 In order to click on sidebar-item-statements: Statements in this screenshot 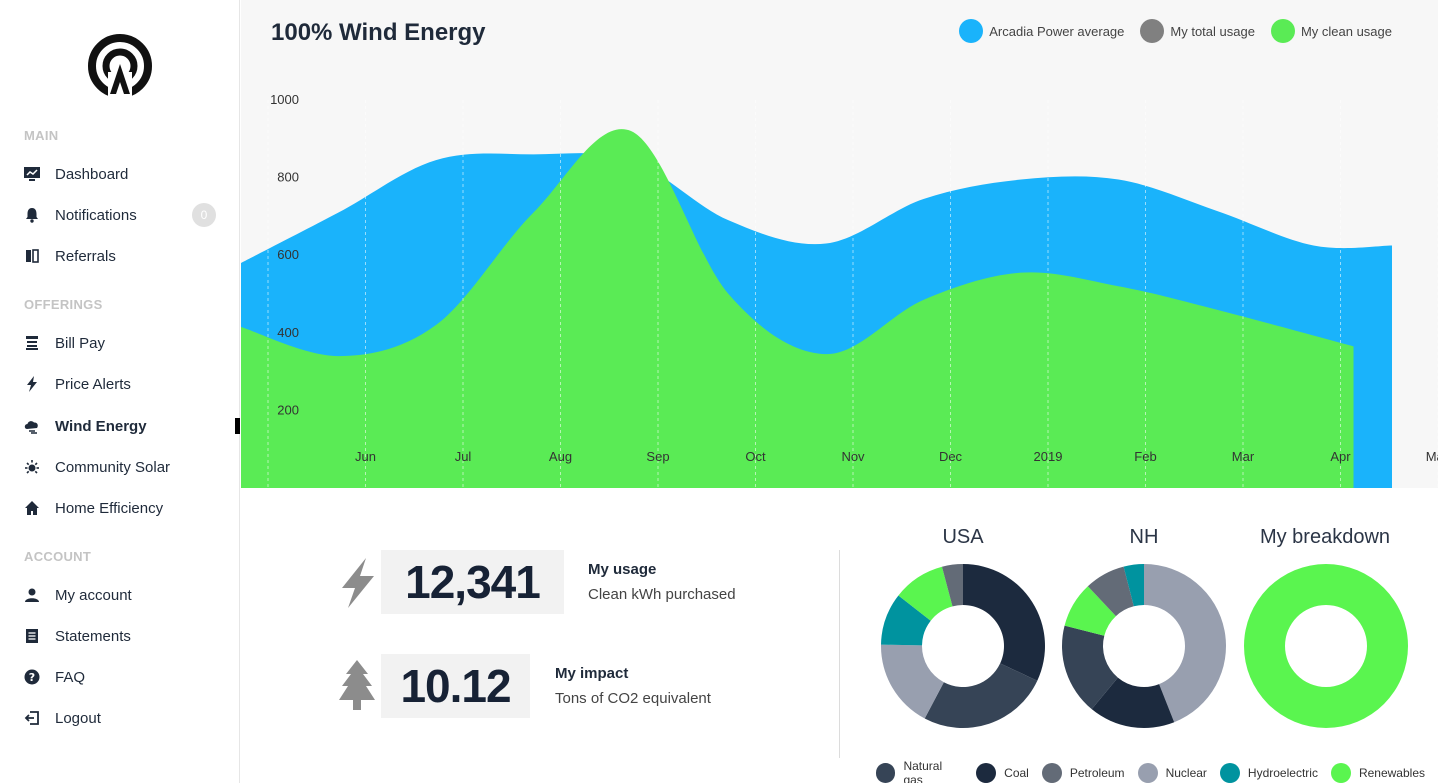, I will do `click(120, 636)`.